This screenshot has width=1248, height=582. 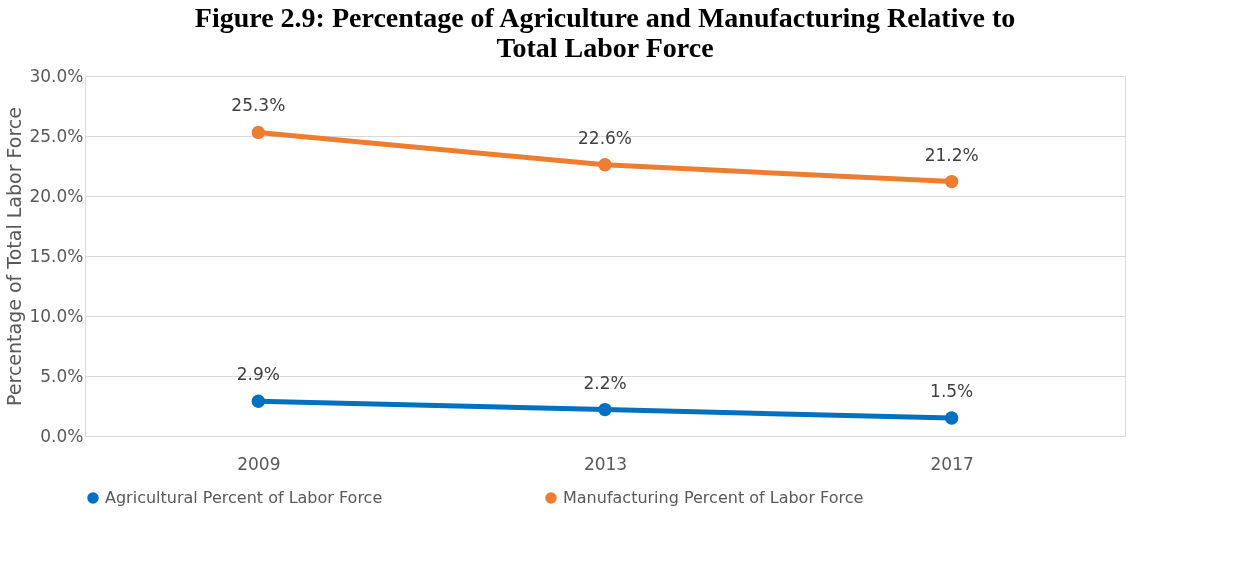 I want to click on x-tick-label: 2009, so click(x=259, y=463).